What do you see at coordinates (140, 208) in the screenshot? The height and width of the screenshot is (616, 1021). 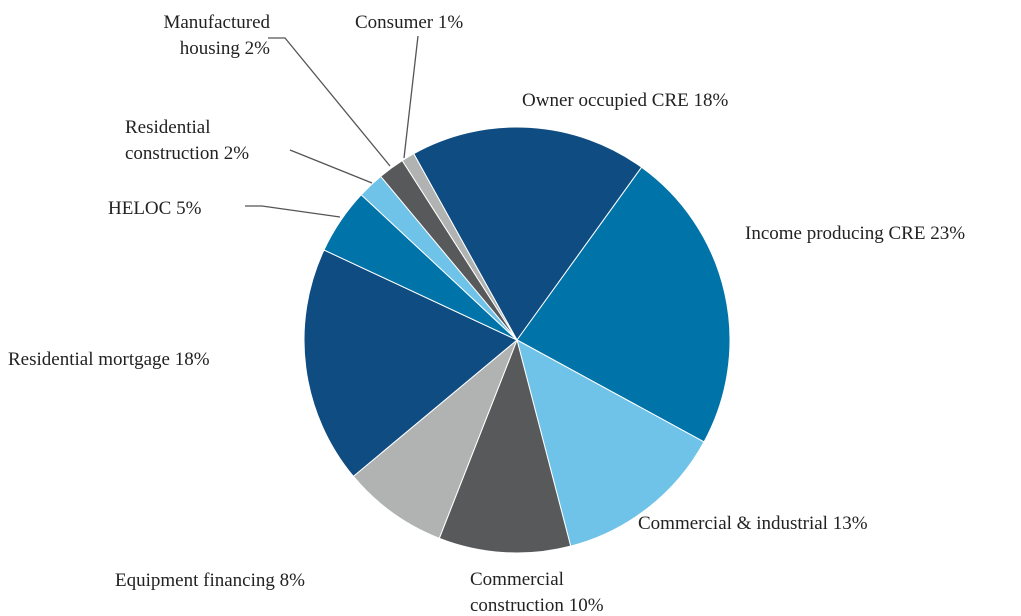 I see `category-name: HELOC` at bounding box center [140, 208].